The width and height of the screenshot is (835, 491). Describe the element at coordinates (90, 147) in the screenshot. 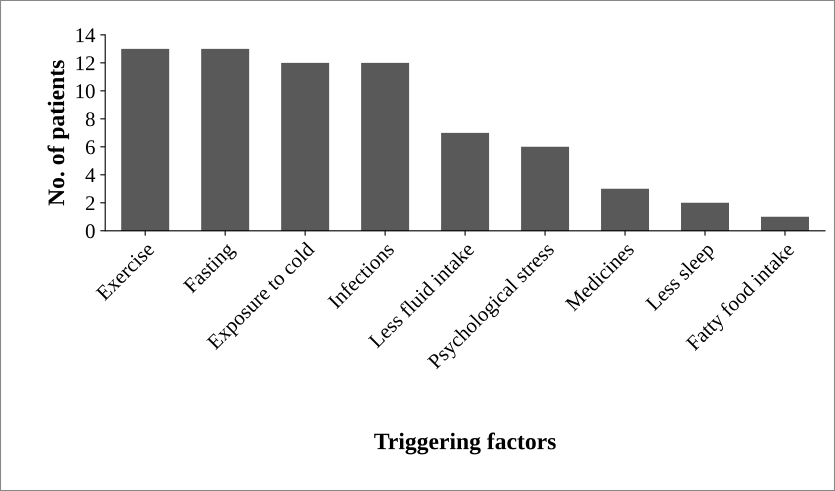

I see `y-tick-label: 6` at that location.